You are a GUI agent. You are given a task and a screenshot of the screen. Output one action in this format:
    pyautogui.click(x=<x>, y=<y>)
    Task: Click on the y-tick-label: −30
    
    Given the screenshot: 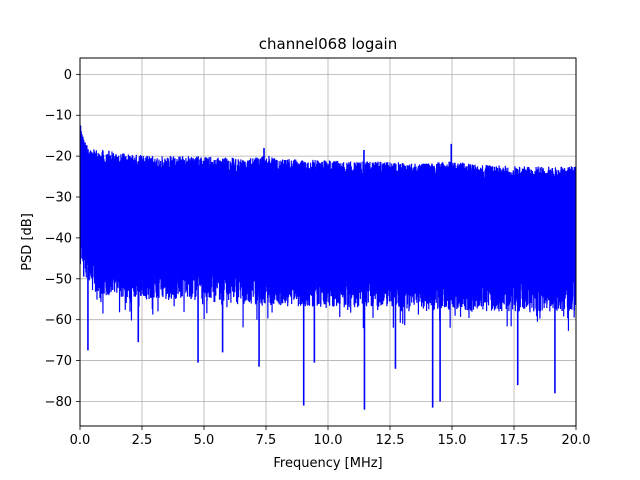 What is the action you would take?
    pyautogui.click(x=58, y=198)
    